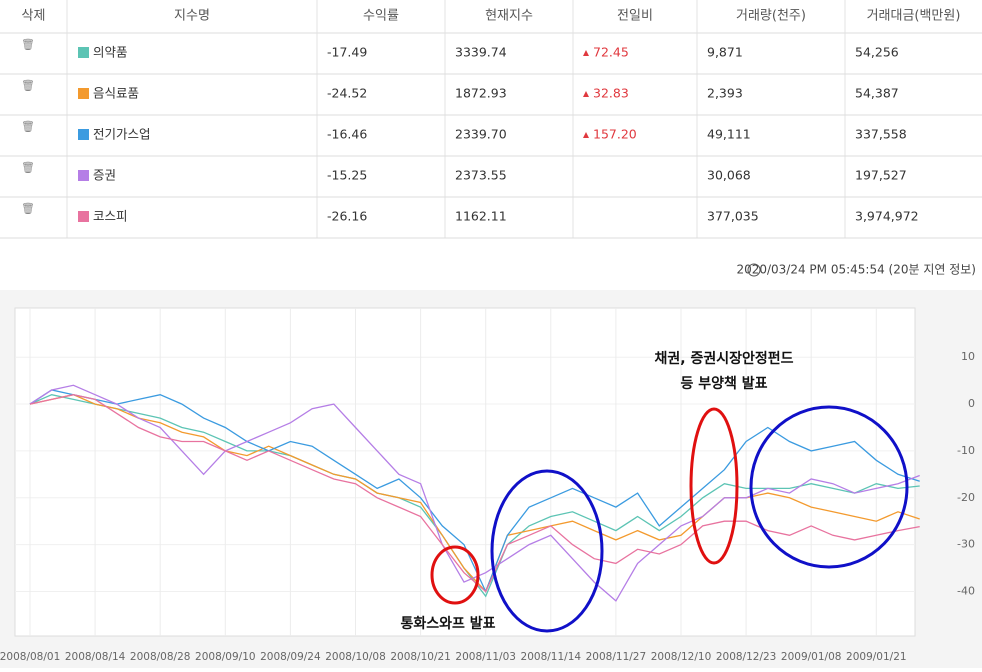 Image resolution: width=982 pixels, height=672 pixels. Describe the element at coordinates (347, 175) in the screenshot. I see `cell: -15.25` at that location.